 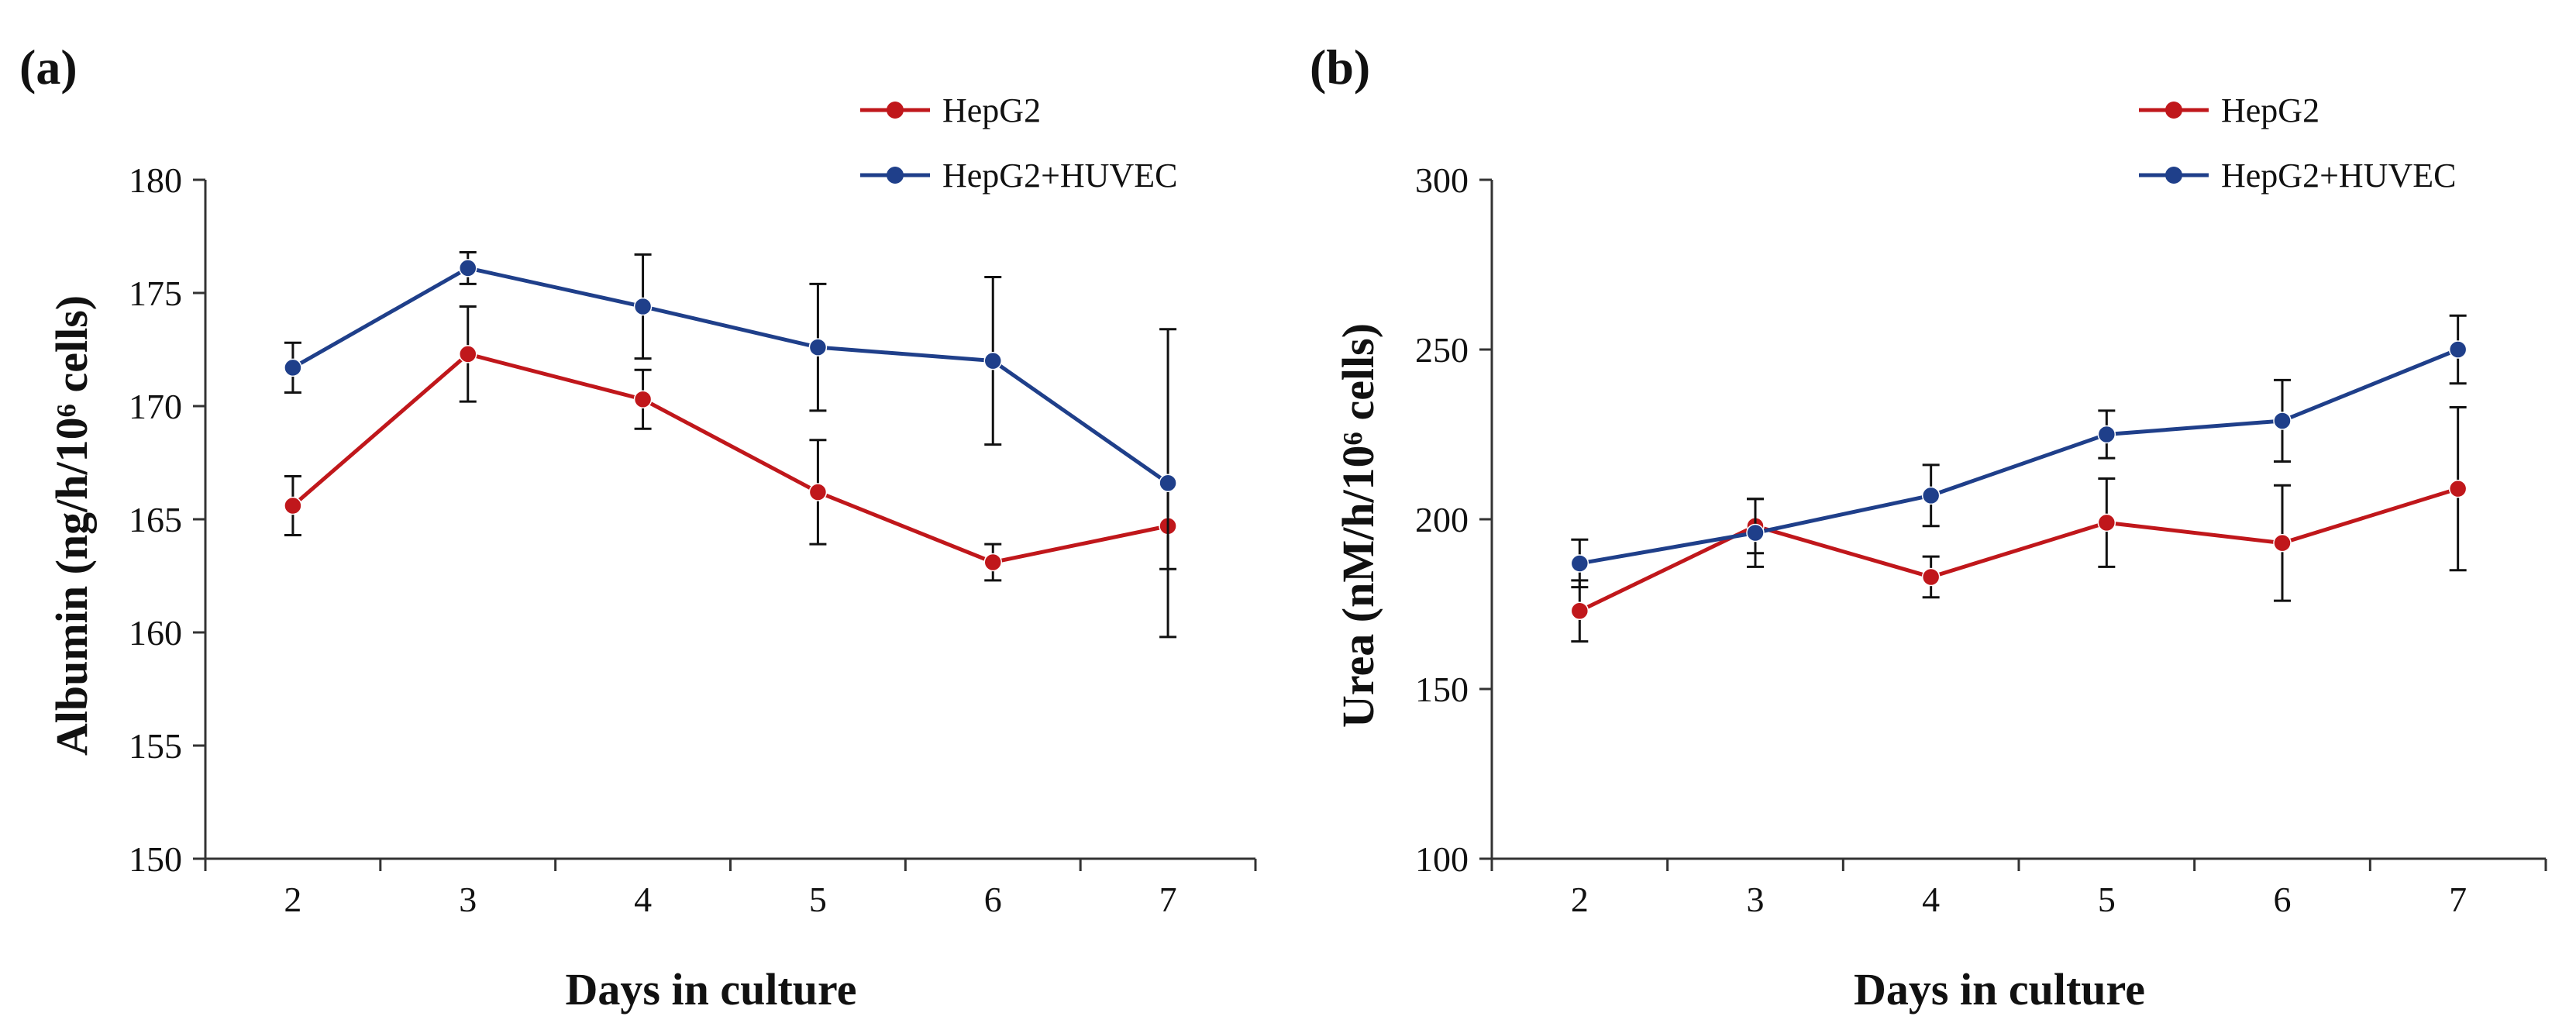 I want to click on y-tick-label: 155, so click(x=155, y=746).